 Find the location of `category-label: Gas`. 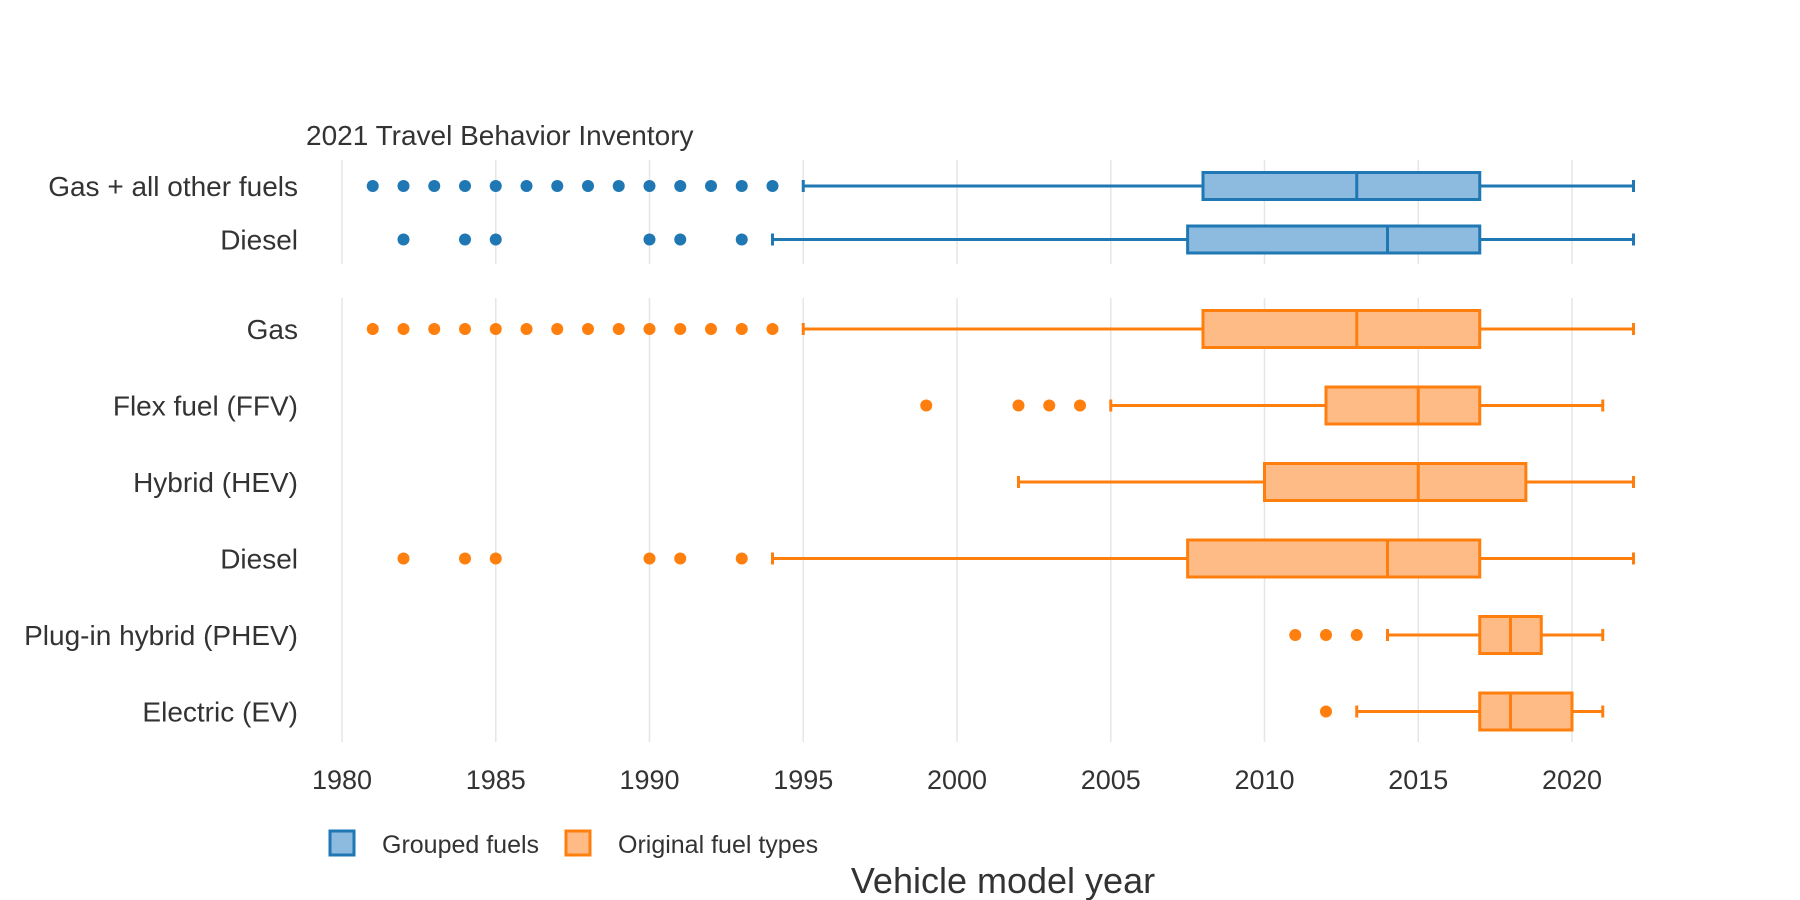

category-label: Gas is located at coordinates (272, 329).